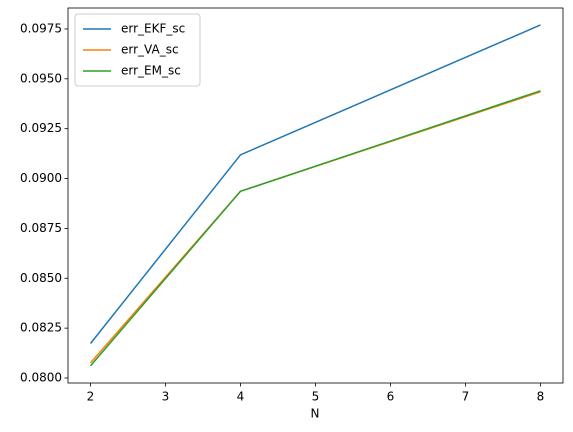 Image resolution: width=573 pixels, height=432 pixels. What do you see at coordinates (151, 71) in the screenshot?
I see `legend-label: err_EM_sc` at bounding box center [151, 71].